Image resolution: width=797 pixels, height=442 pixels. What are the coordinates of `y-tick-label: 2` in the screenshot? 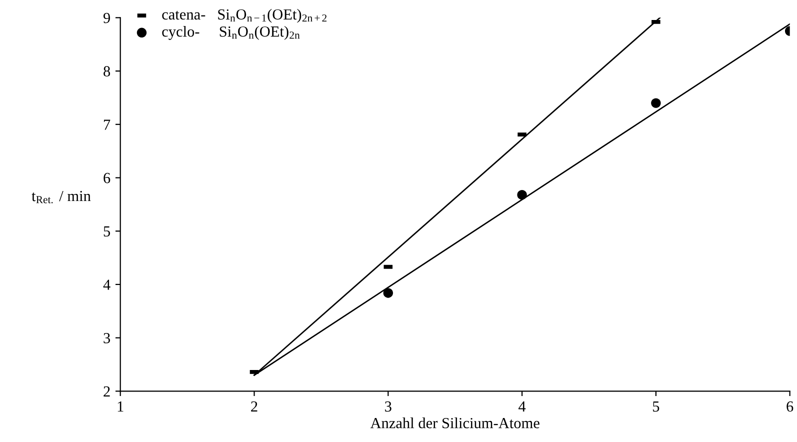 It's located at (107, 391).